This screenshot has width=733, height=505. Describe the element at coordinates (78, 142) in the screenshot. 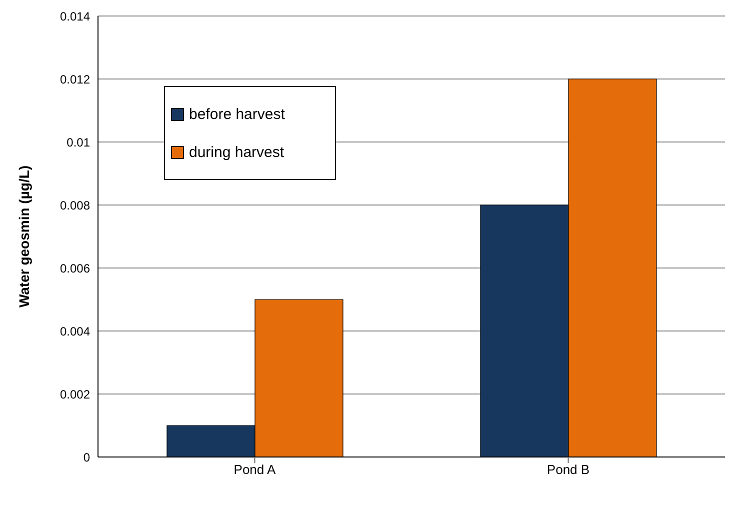

I see `y-tick-label: 0.01` at that location.